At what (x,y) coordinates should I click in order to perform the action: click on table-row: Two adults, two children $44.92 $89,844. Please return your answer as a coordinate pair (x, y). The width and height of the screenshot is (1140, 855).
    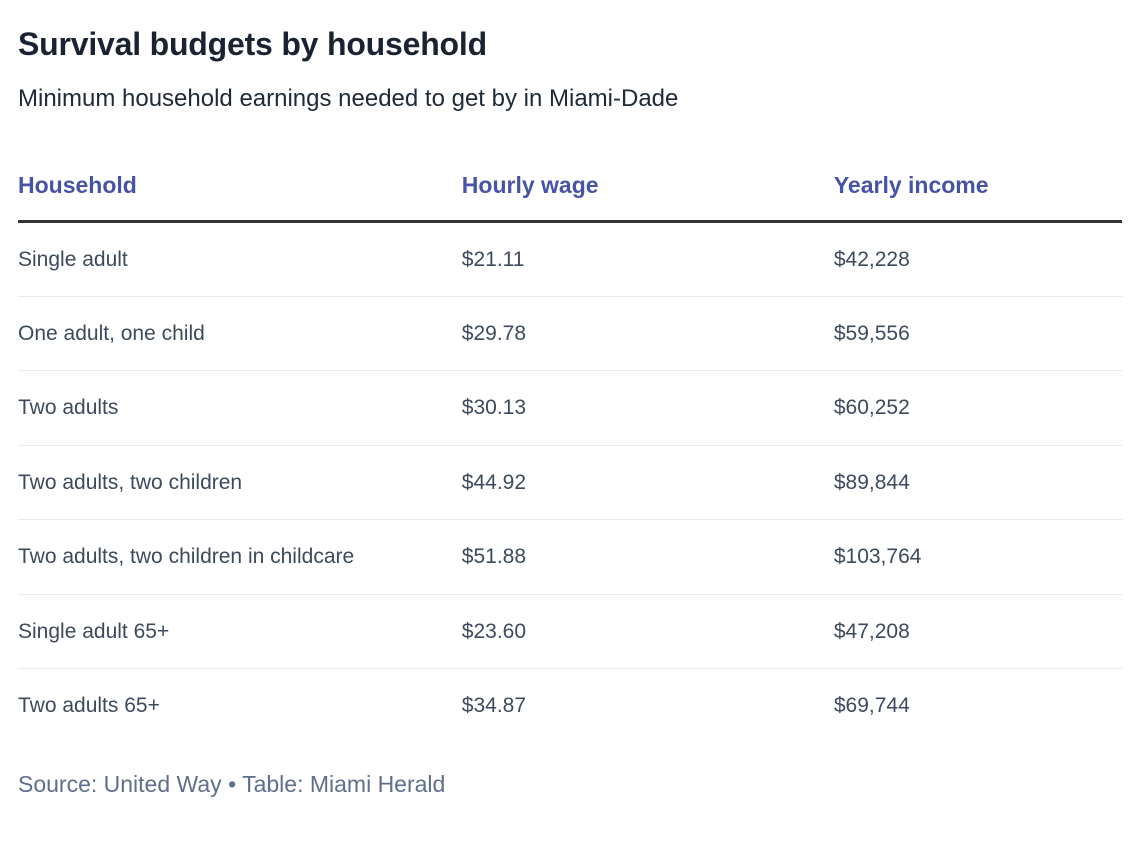
    Looking at the image, I should click on (570, 483).